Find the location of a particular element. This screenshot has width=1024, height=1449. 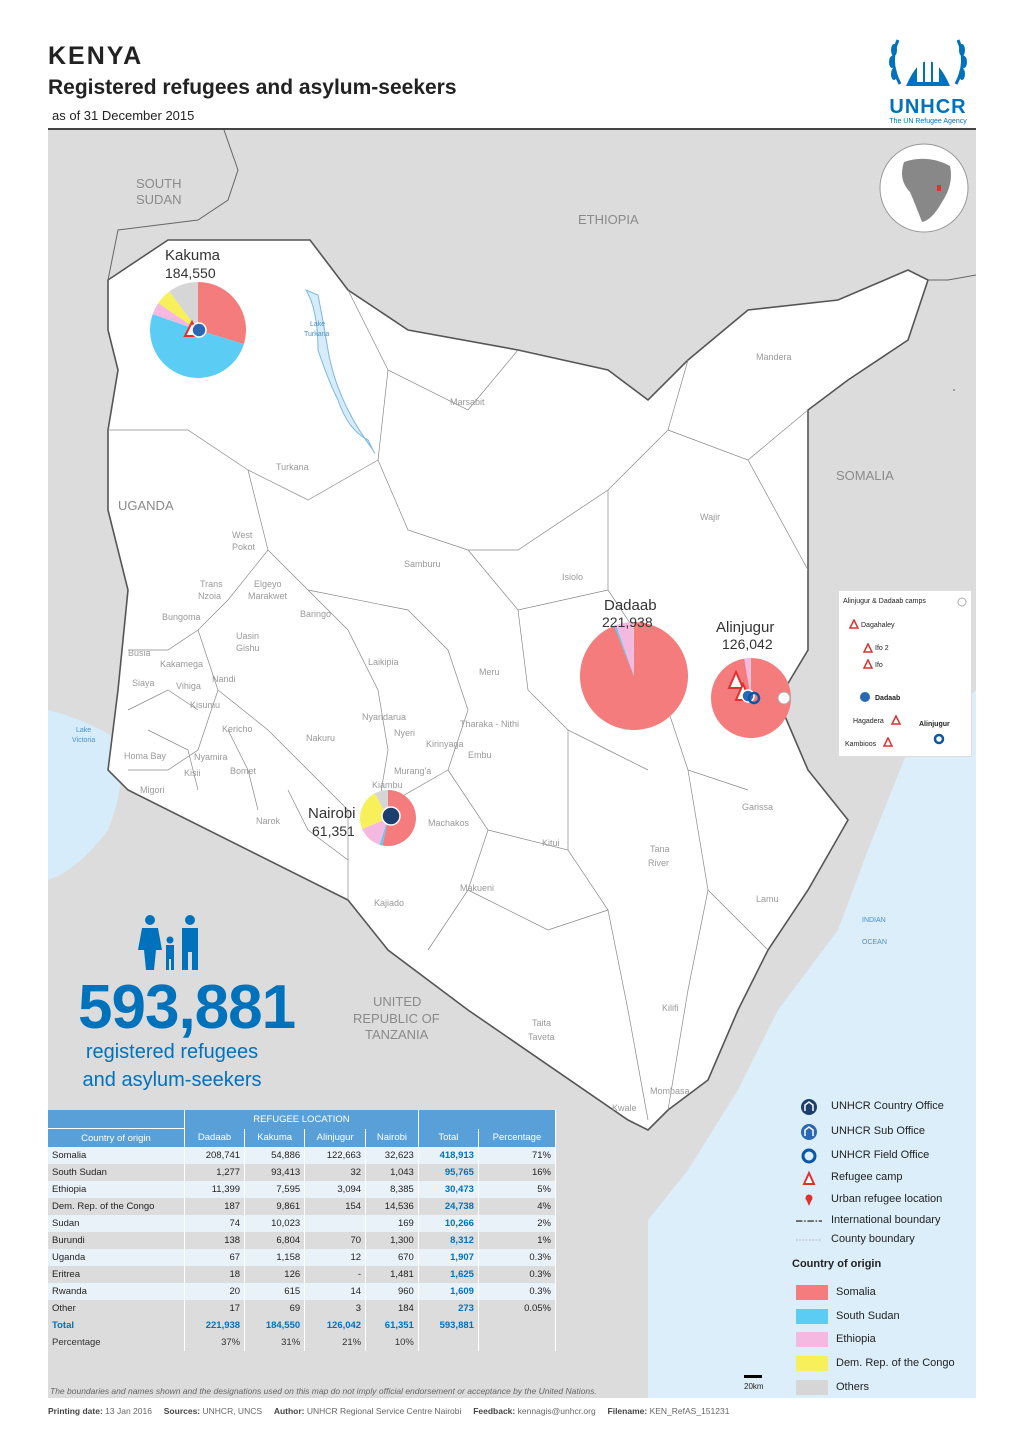

county-label: Pokot is located at coordinates (244, 547).